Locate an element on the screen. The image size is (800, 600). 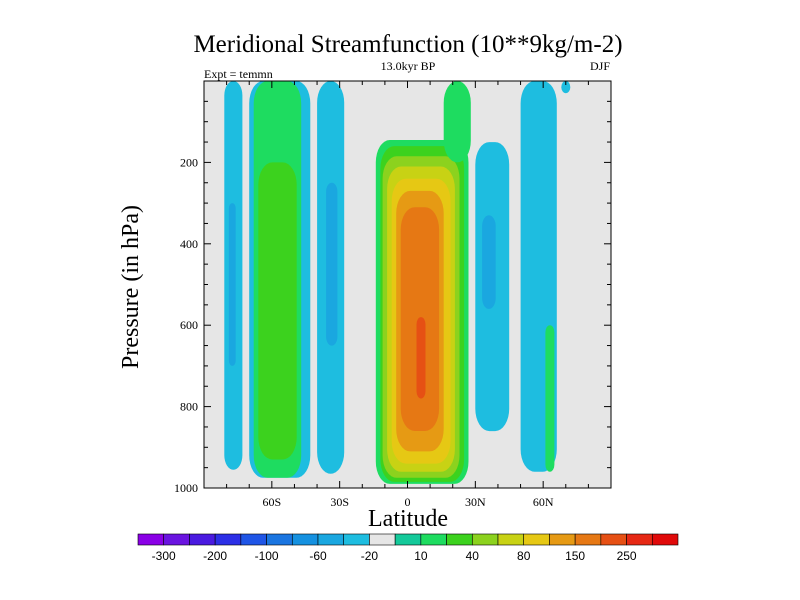
x-axis-title: Latitude is located at coordinates (408, 519).